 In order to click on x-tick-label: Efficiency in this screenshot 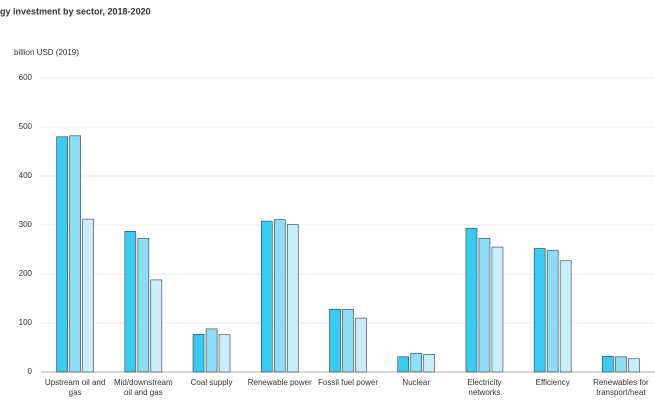, I will do `click(552, 382)`.